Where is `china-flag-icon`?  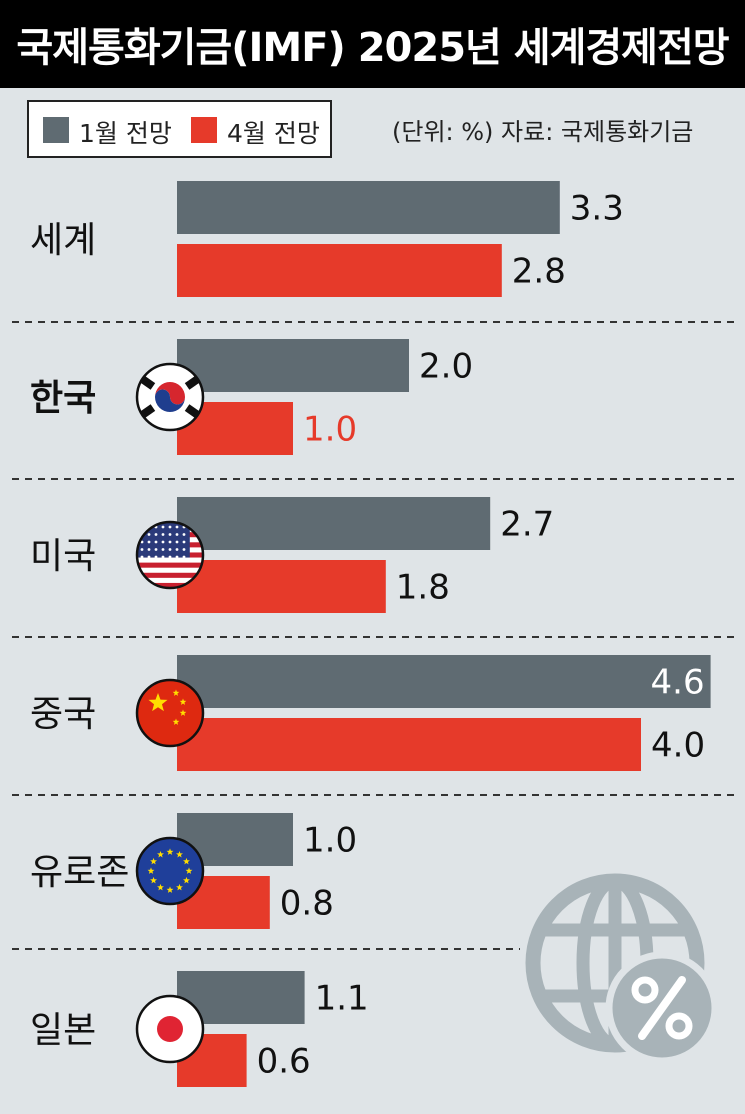
china-flag-icon is located at coordinates (170, 713).